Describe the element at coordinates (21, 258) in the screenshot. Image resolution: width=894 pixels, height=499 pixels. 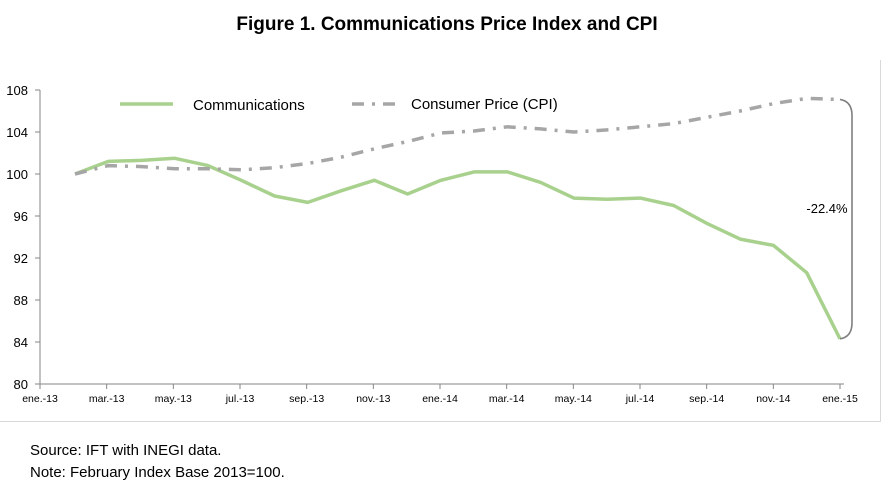
I see `y-tick-label: 92` at that location.